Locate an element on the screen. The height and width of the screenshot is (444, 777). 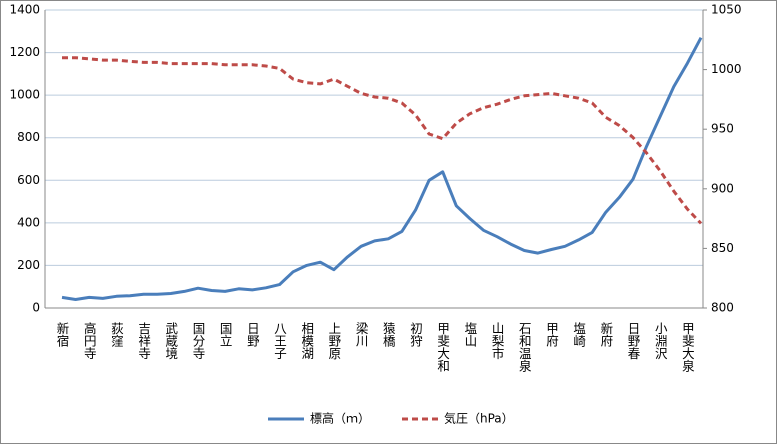
y2-tick-label: 1000 is located at coordinates (726, 69).